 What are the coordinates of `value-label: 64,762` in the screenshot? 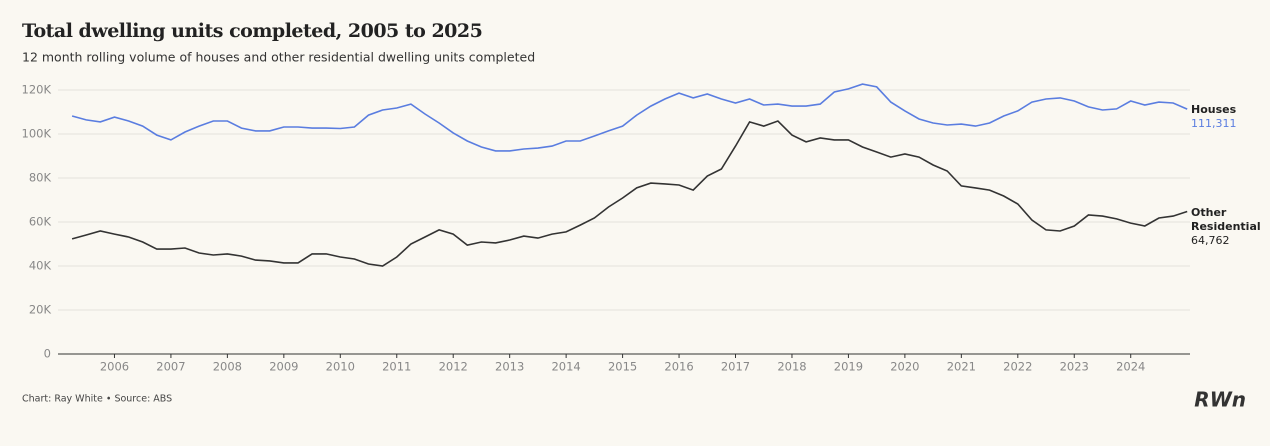 It's located at (1210, 240).